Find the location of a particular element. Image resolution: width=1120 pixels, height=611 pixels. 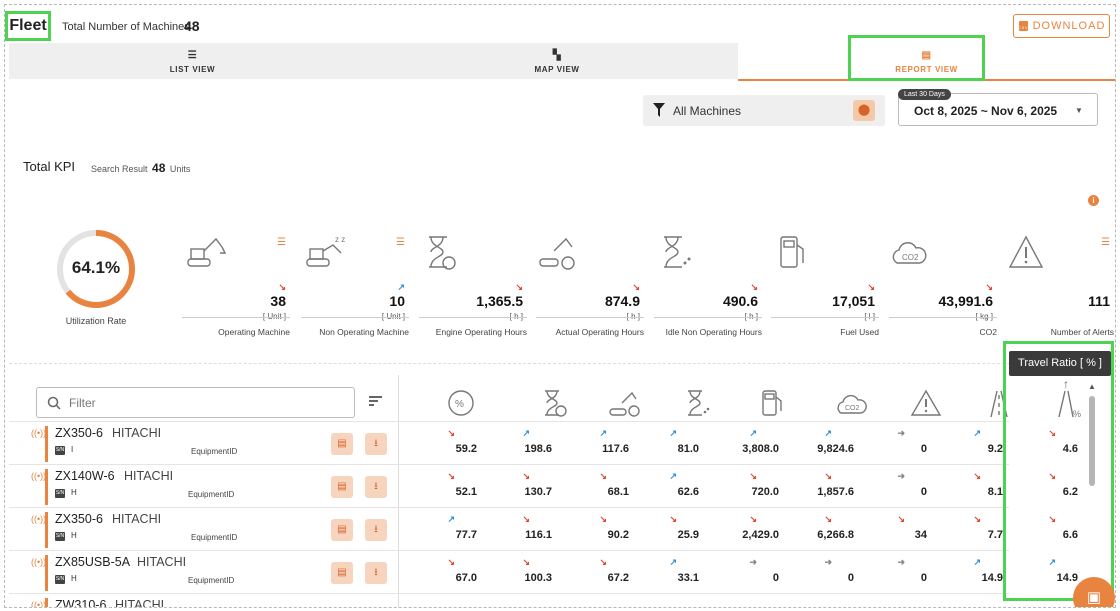

metric-value: 2,429.0 is located at coordinates (760, 535).